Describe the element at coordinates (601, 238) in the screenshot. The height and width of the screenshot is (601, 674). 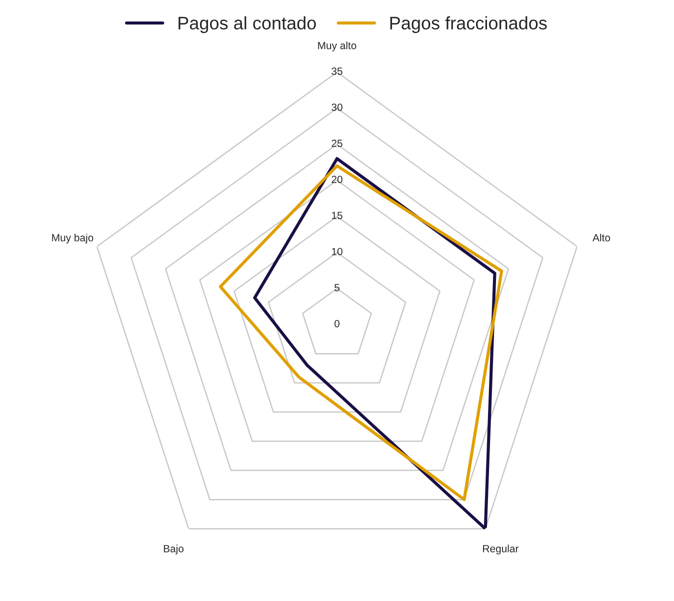
I see `spoke-label: Alto` at that location.